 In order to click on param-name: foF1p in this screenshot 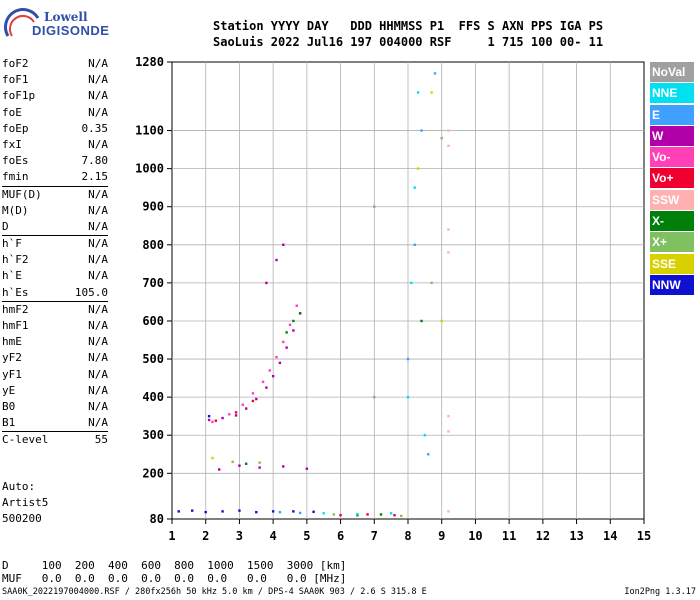, I will do `click(19, 96)`.